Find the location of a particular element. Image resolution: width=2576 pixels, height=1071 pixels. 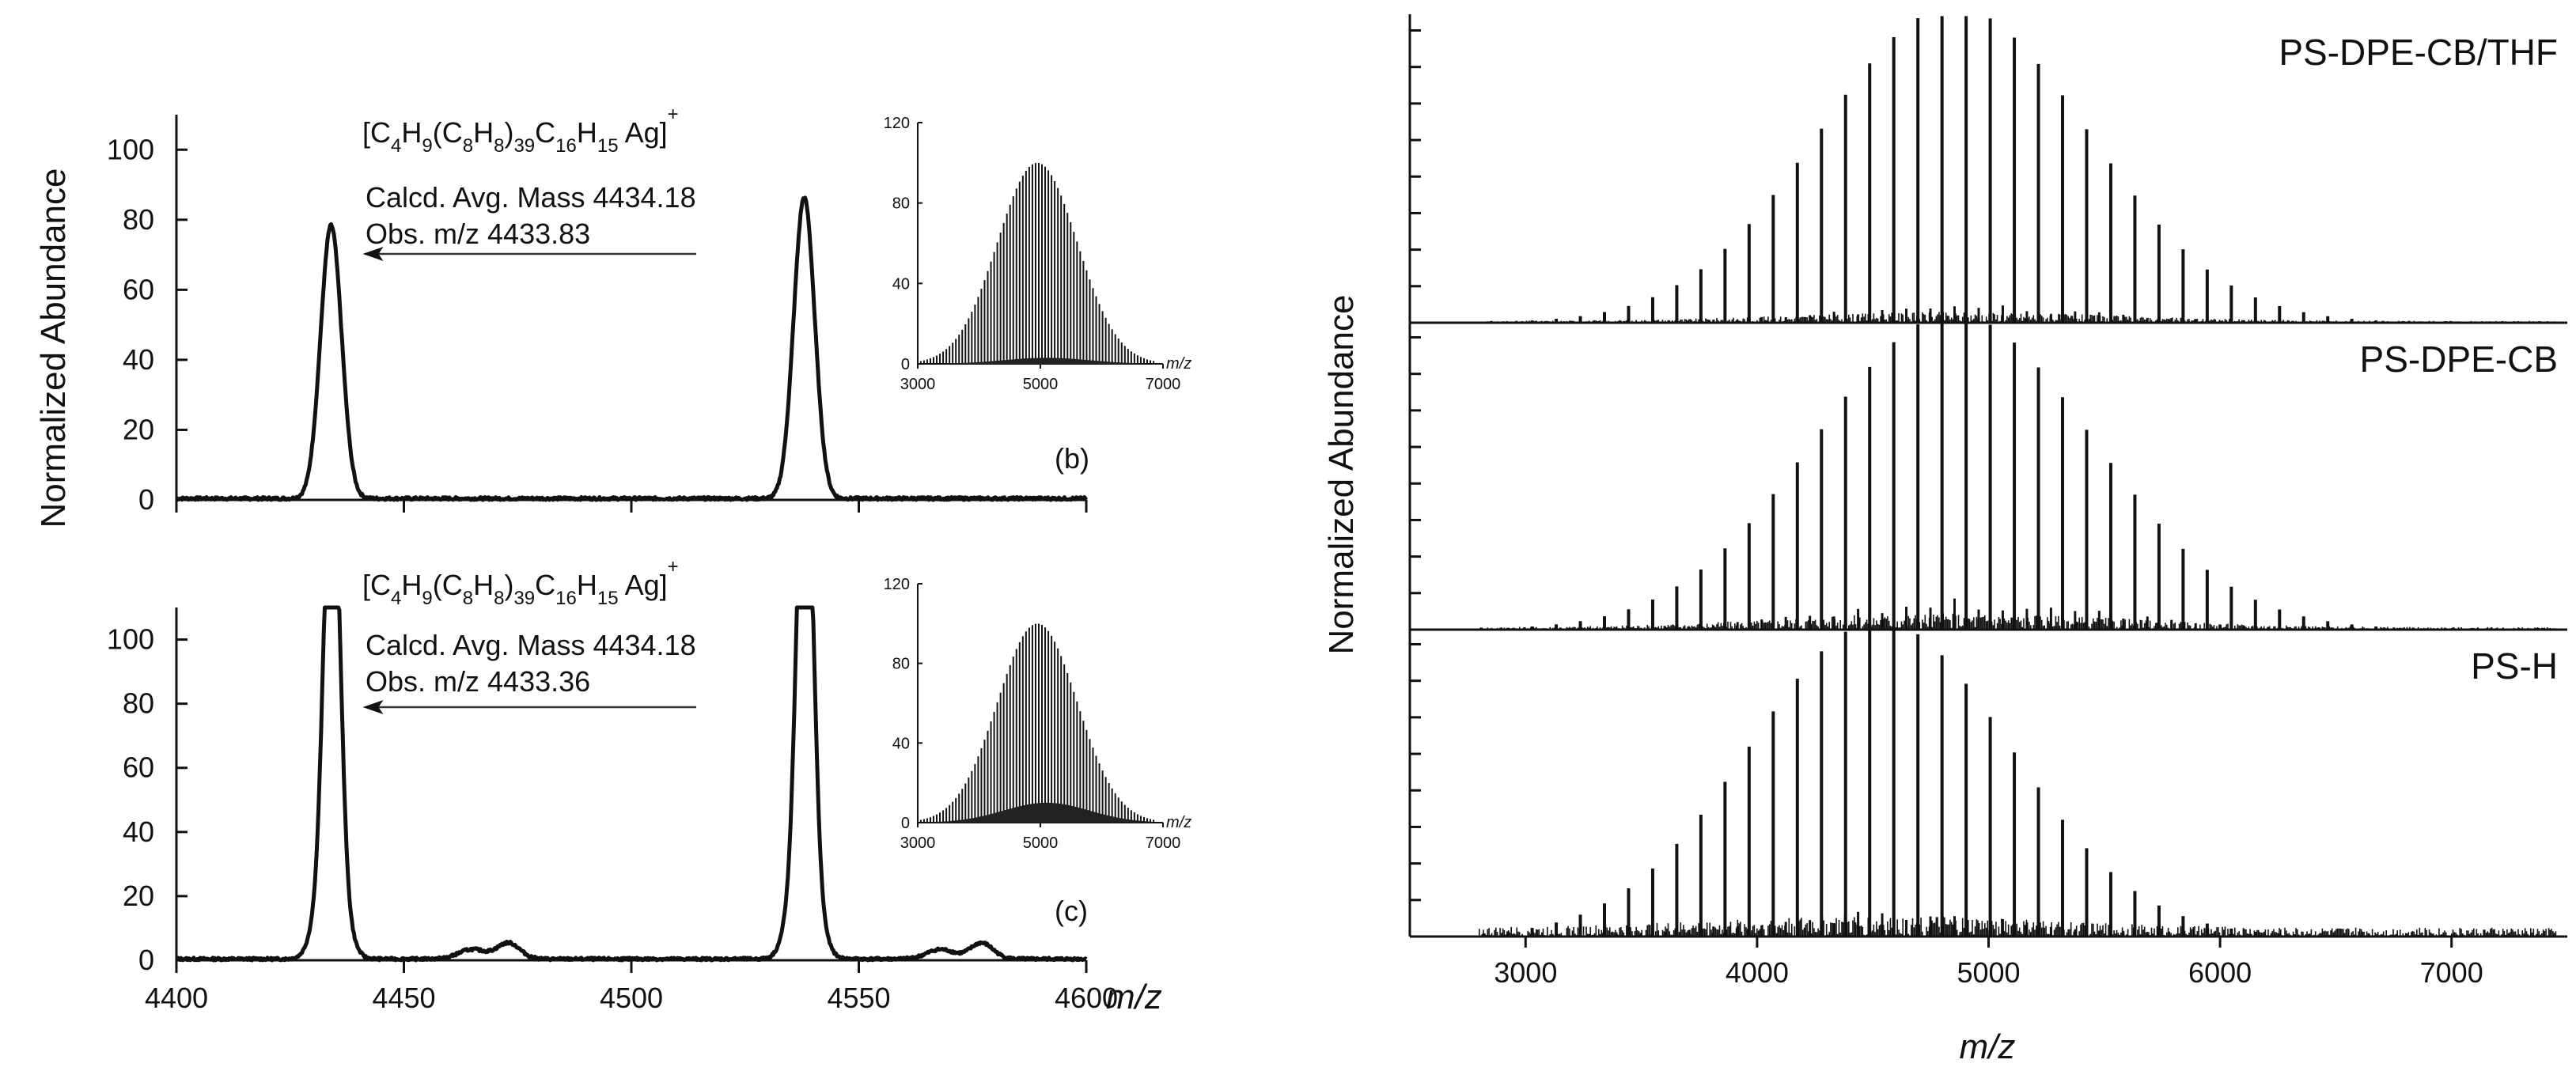

y-tick-label: 60 is located at coordinates (138, 289).